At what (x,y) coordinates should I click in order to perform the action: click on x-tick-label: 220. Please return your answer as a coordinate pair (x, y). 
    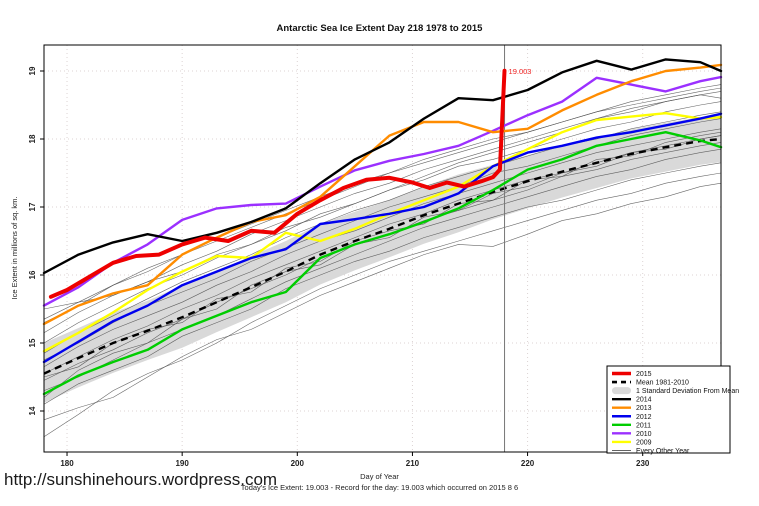
    Looking at the image, I should click on (528, 463).